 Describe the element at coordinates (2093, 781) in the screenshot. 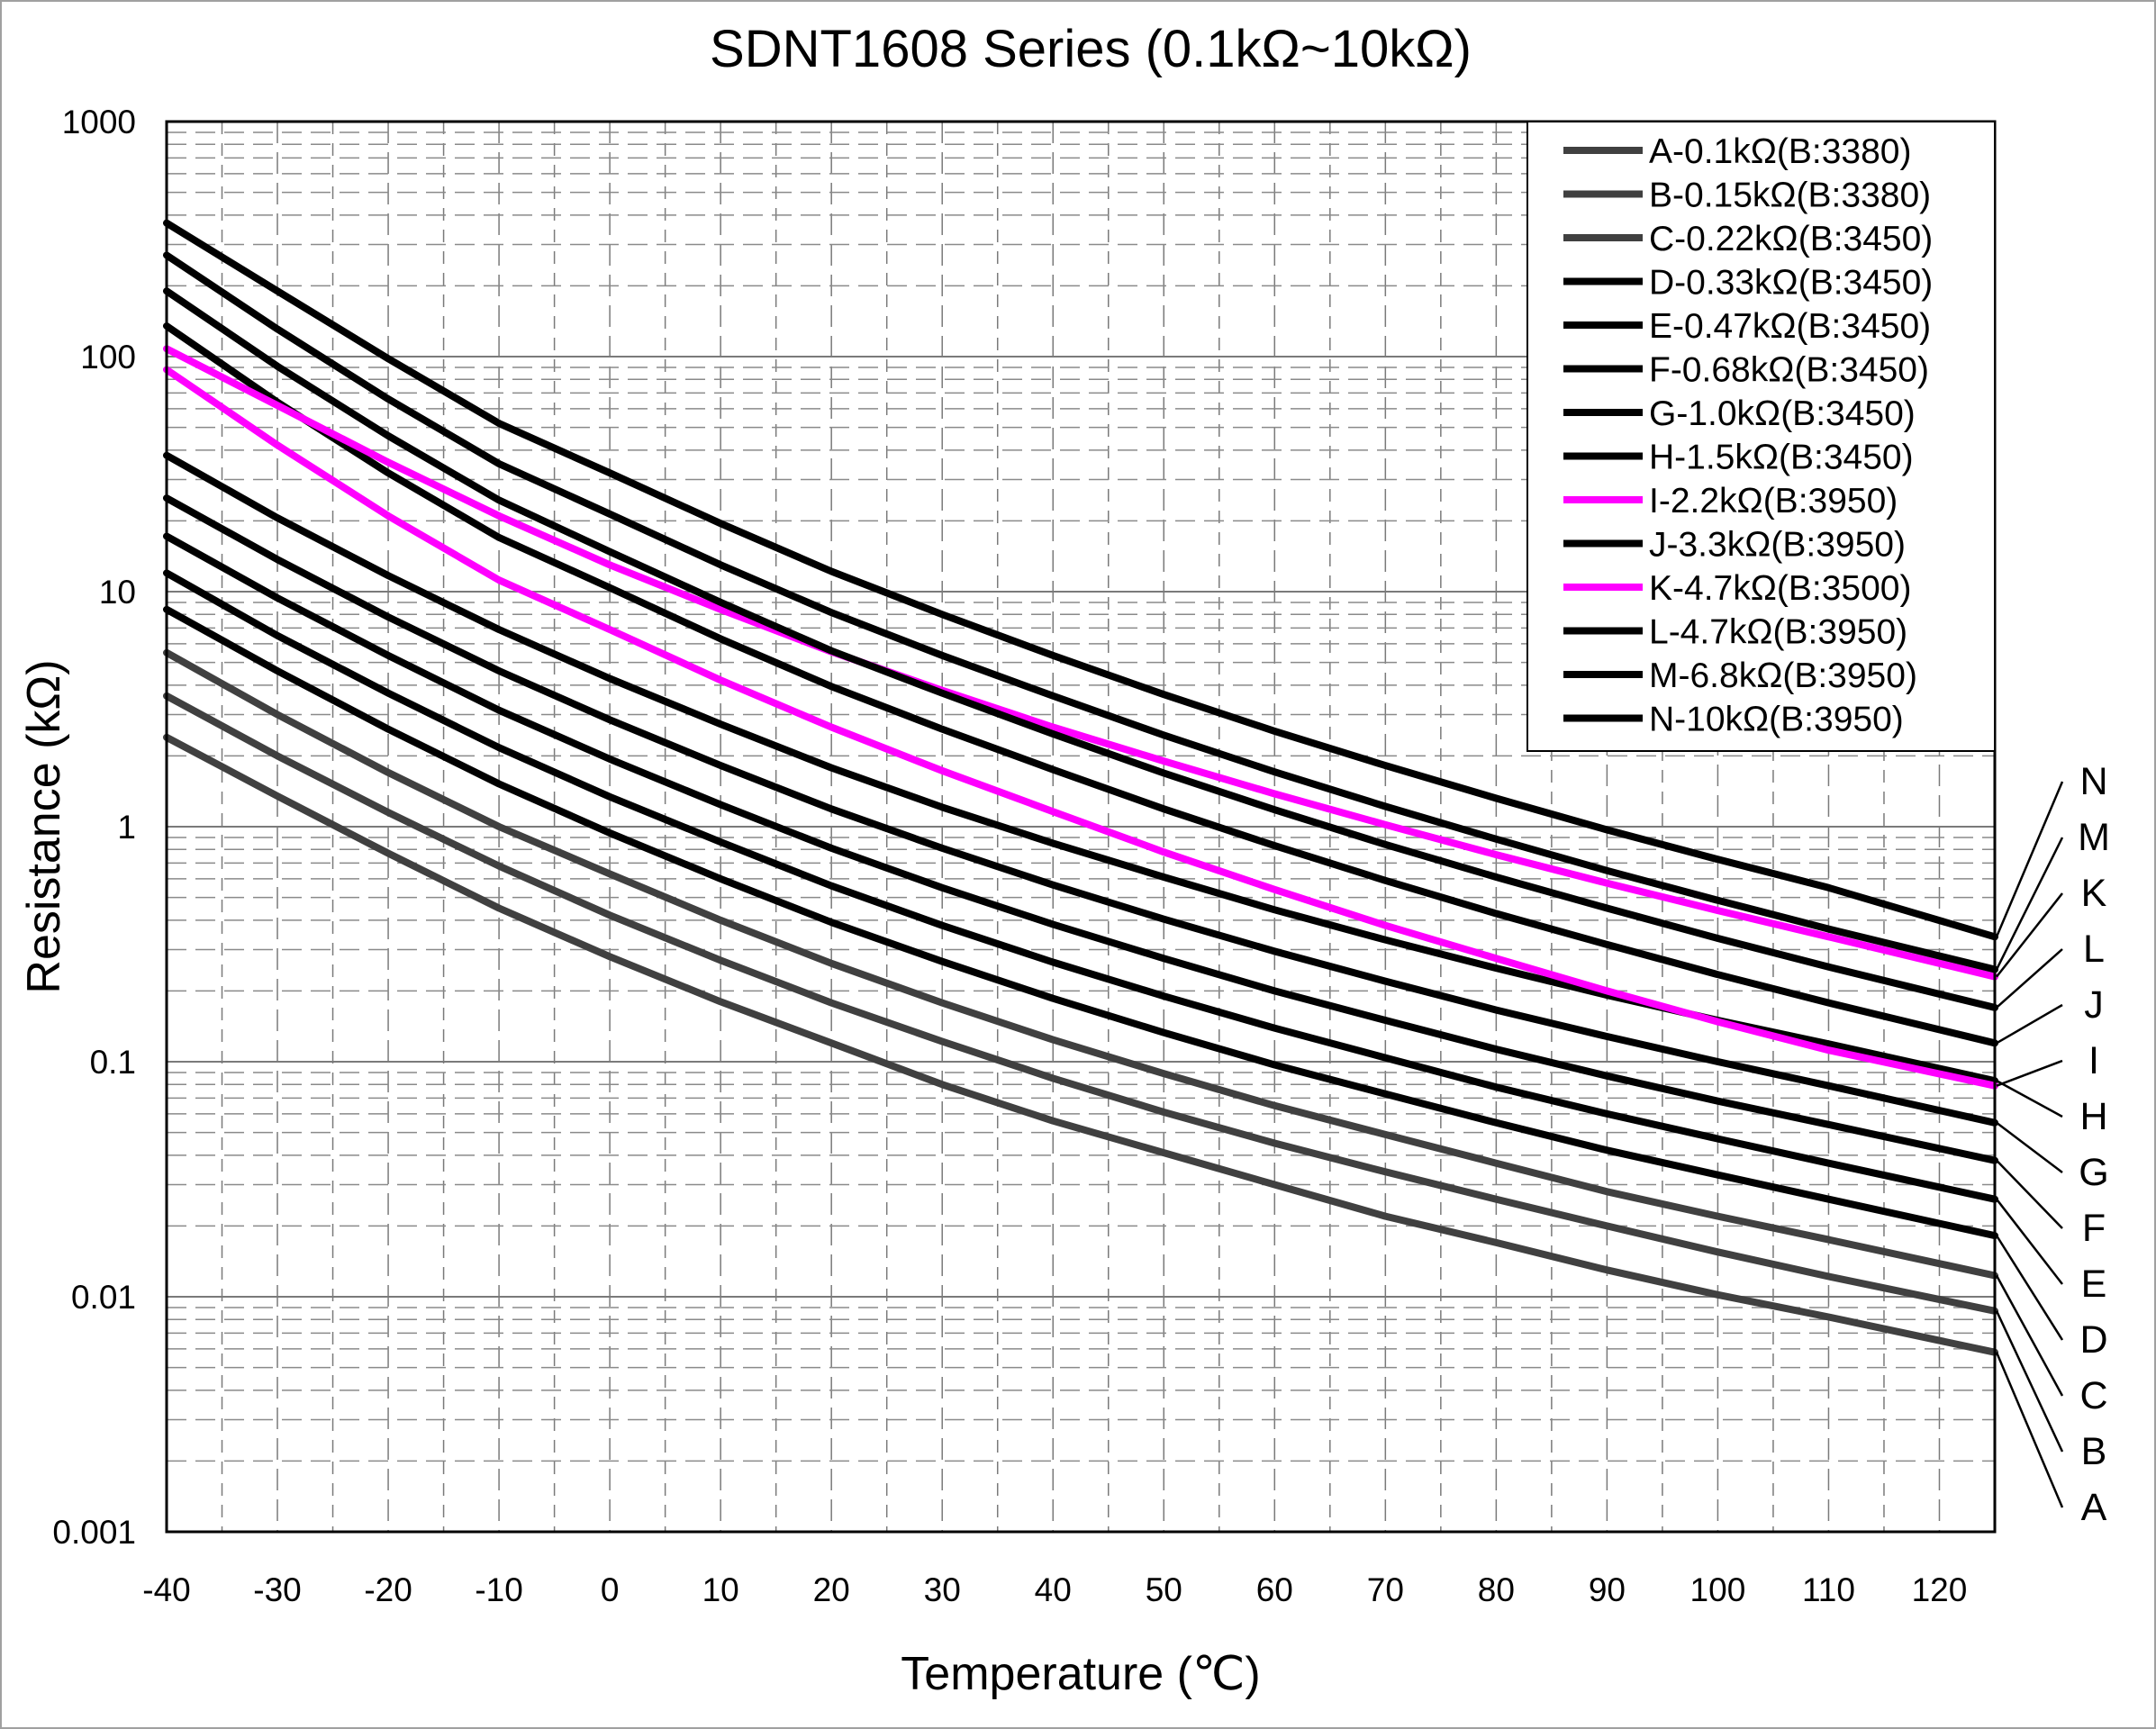

I see `end-label-n: N` at that location.